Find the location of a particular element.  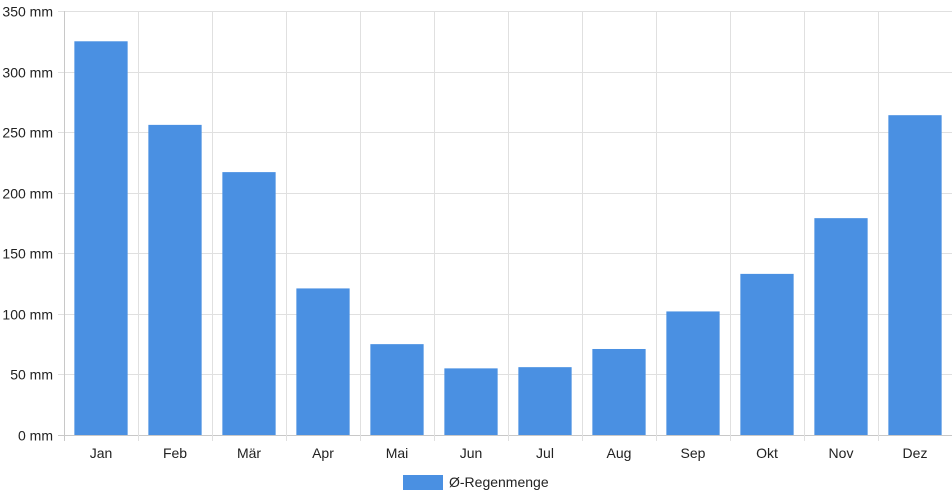

y-tick-label: 200 mm is located at coordinates (27, 194).